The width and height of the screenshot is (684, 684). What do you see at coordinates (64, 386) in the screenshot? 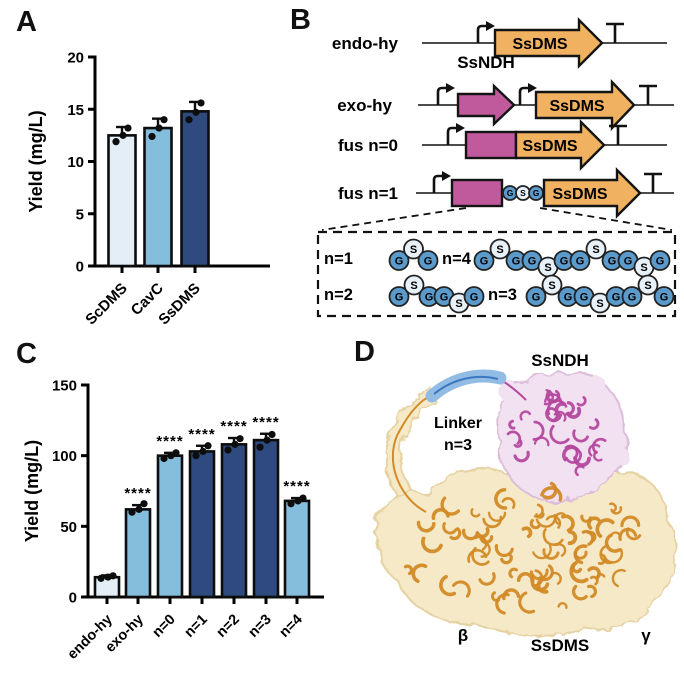
I see `y-tick-label: 150` at bounding box center [64, 386].